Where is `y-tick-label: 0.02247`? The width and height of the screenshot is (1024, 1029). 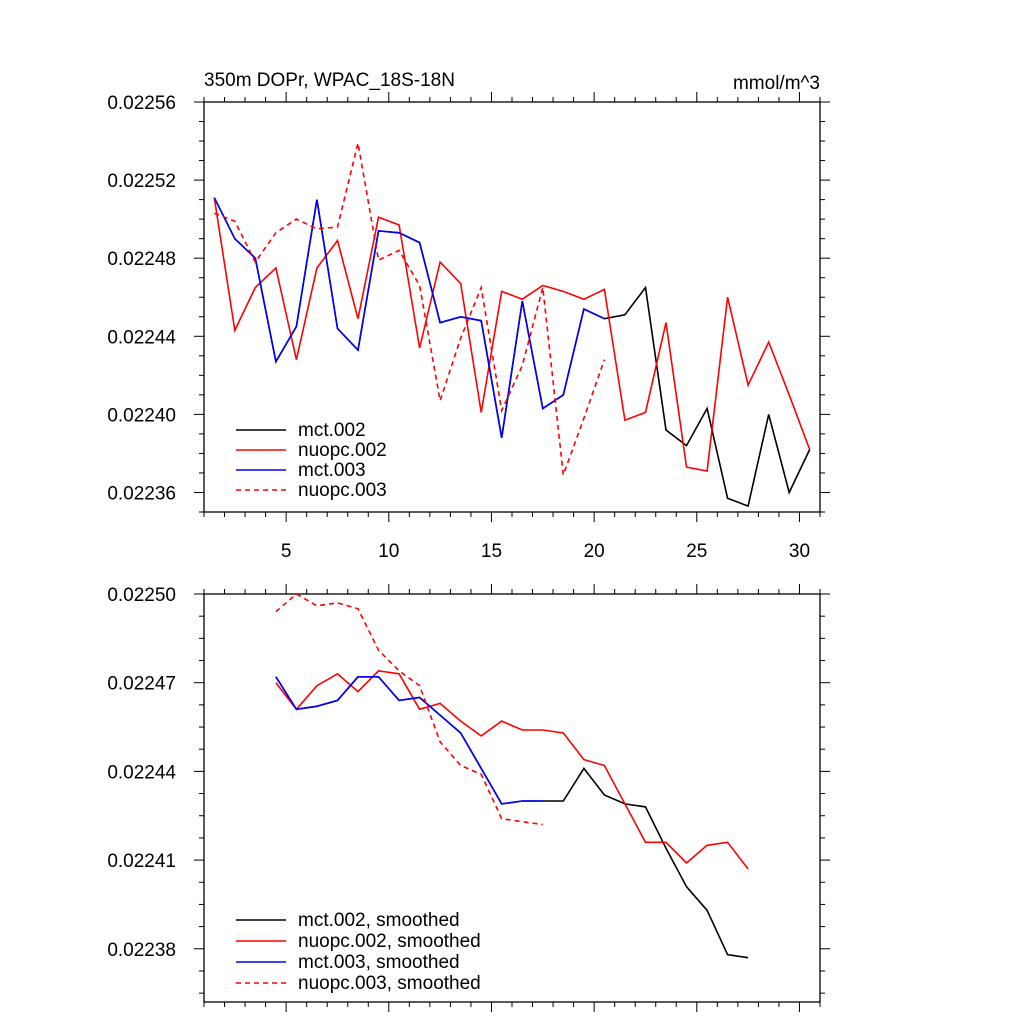
y-tick-label: 0.02247 is located at coordinates (141, 684).